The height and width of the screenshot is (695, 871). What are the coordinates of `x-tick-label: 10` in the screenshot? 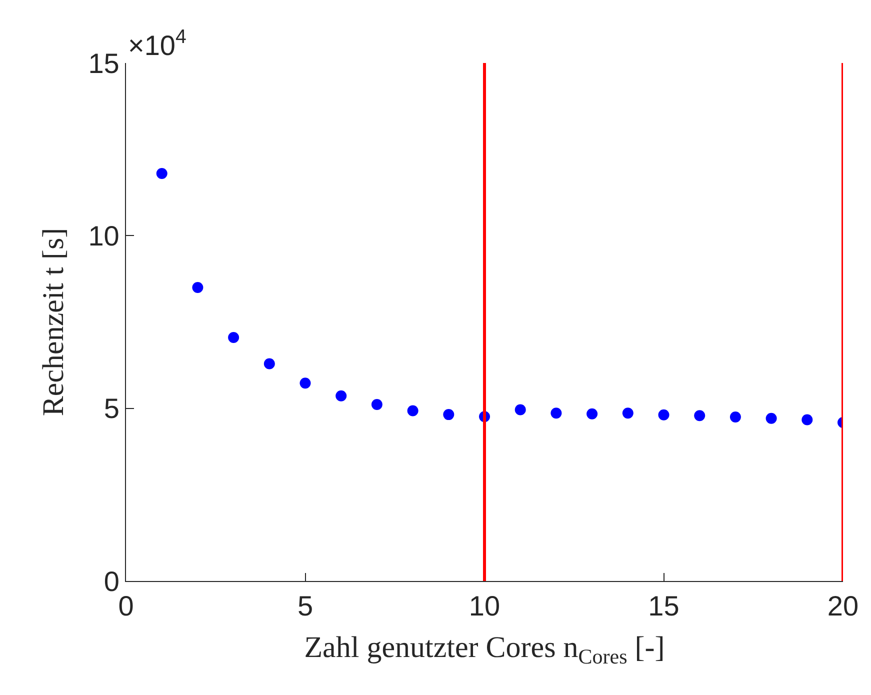 It's located at (484, 606).